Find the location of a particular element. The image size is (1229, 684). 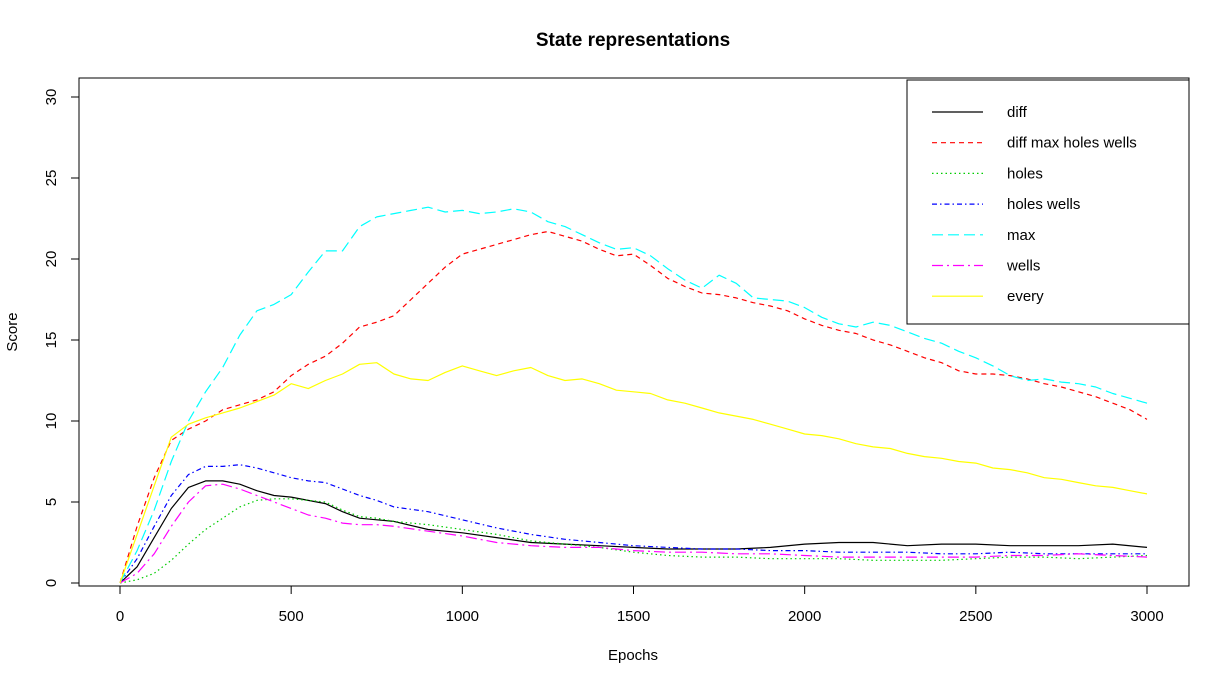

y-tick-label: 15 is located at coordinates (51, 340).